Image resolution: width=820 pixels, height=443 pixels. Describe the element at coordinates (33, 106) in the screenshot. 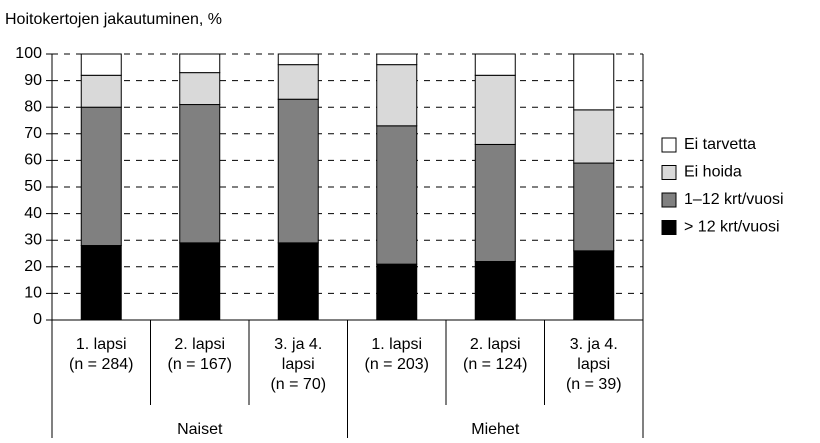

I see `y-tick-label: 80` at that location.